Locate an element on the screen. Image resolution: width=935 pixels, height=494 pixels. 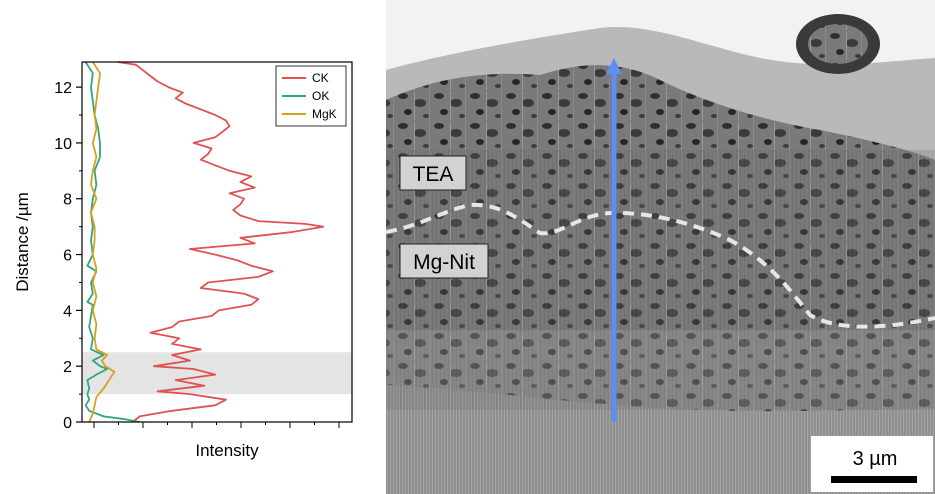
substrate-layer is located at coordinates (660, 439).